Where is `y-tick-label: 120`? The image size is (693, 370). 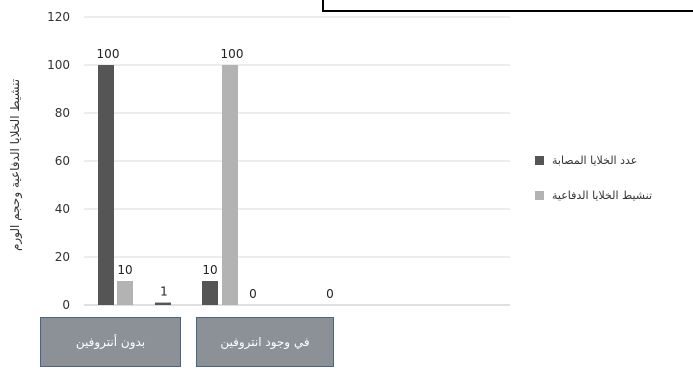 y-tick-label: 120 is located at coordinates (58, 17).